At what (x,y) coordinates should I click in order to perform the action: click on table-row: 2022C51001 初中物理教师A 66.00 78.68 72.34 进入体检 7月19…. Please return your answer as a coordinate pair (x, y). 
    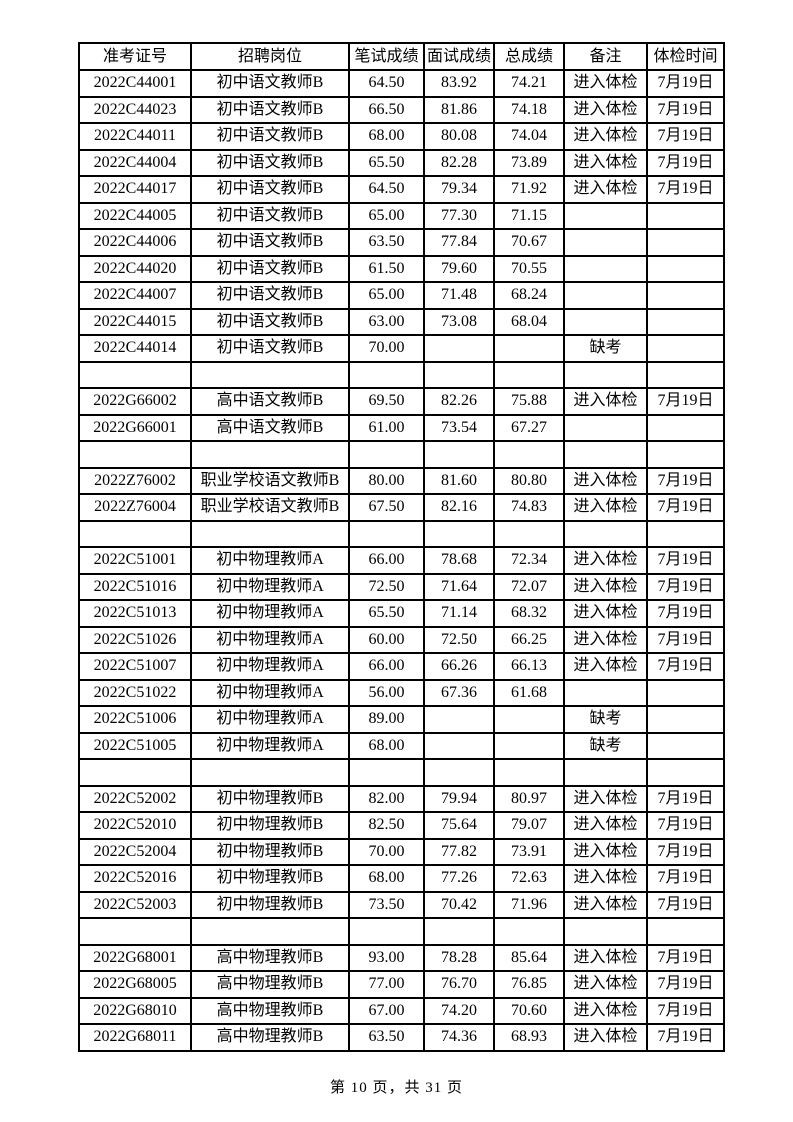
    Looking at the image, I should click on (401, 560).